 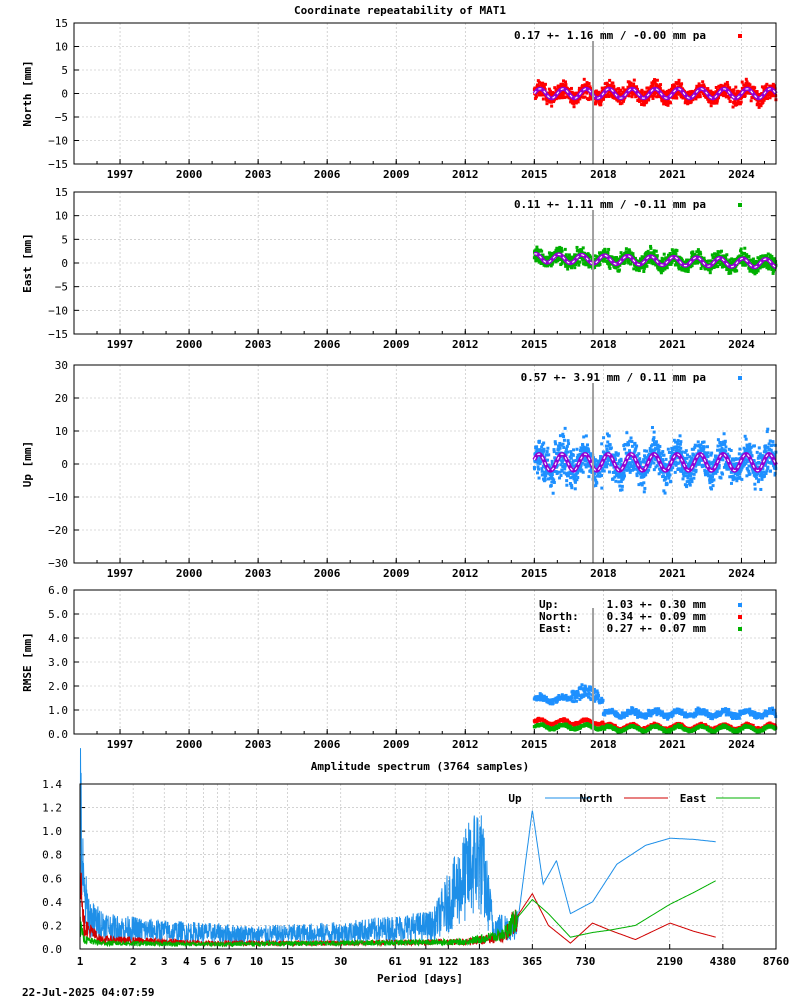 What do you see at coordinates (534, 573) in the screenshot?
I see `x-tick-label: 2015` at bounding box center [534, 573].